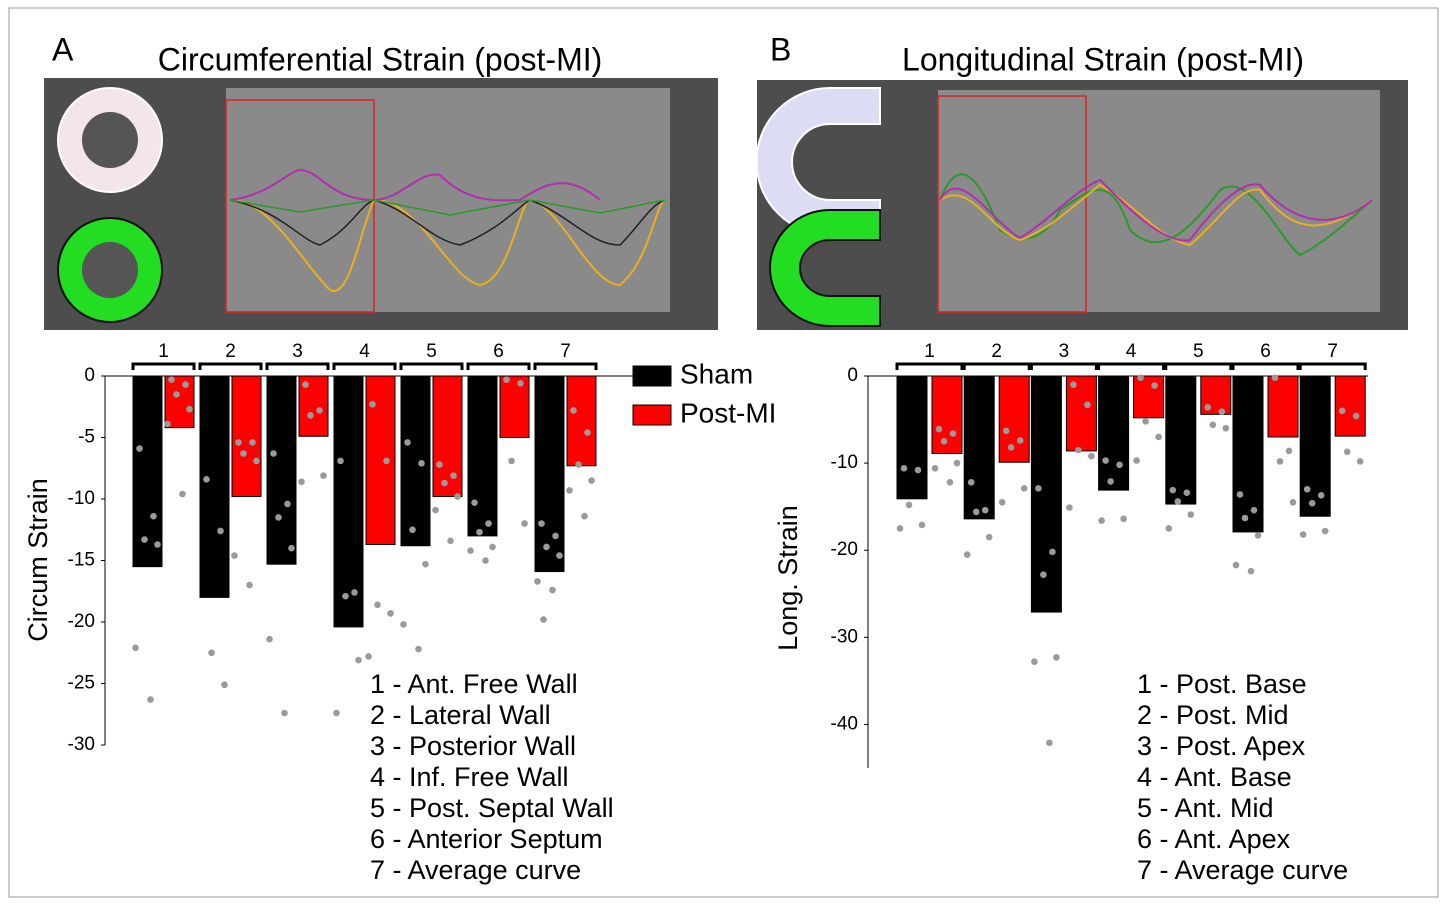 This screenshot has height=905, width=1448. What do you see at coordinates (475, 870) in the screenshot?
I see `annotation: 7 - Average curve` at bounding box center [475, 870].